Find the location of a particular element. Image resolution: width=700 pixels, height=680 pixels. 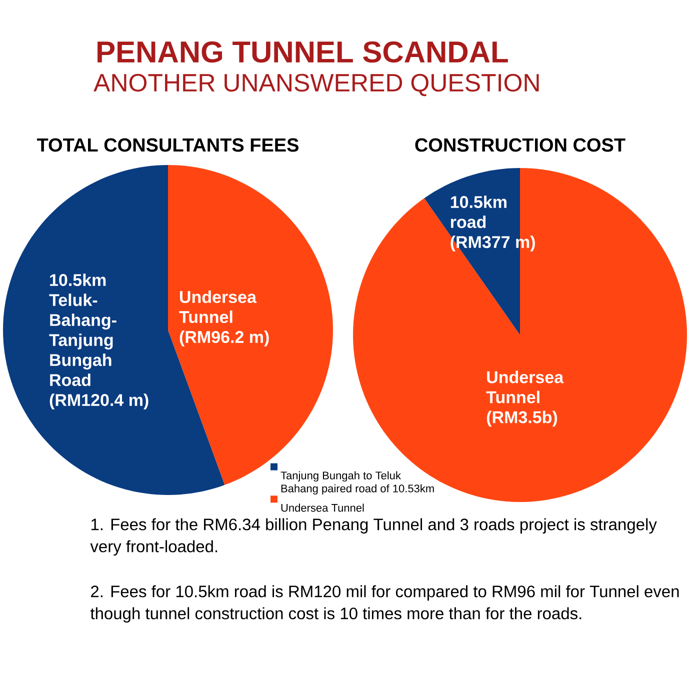

data-label: 10.5km Teluk-Bahang-Tanjung Bungah Road (RM120.4 m) is located at coordinates (98, 342).